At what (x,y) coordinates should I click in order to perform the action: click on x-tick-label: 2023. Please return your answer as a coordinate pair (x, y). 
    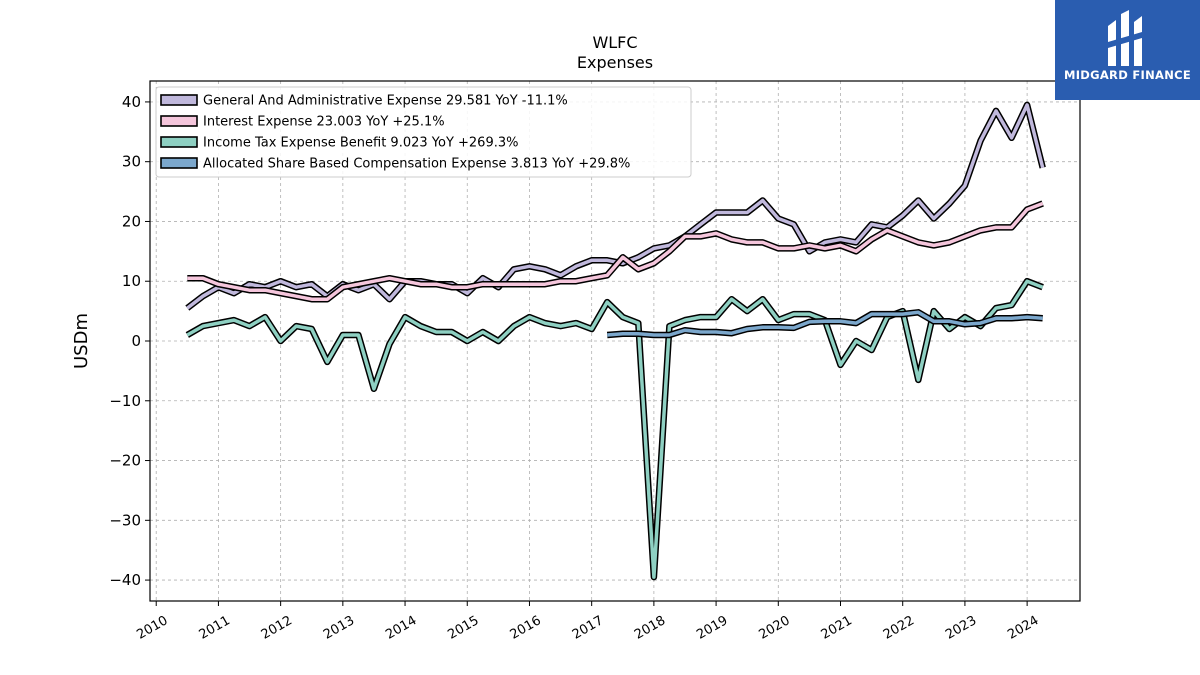
    Looking at the image, I should click on (961, 628).